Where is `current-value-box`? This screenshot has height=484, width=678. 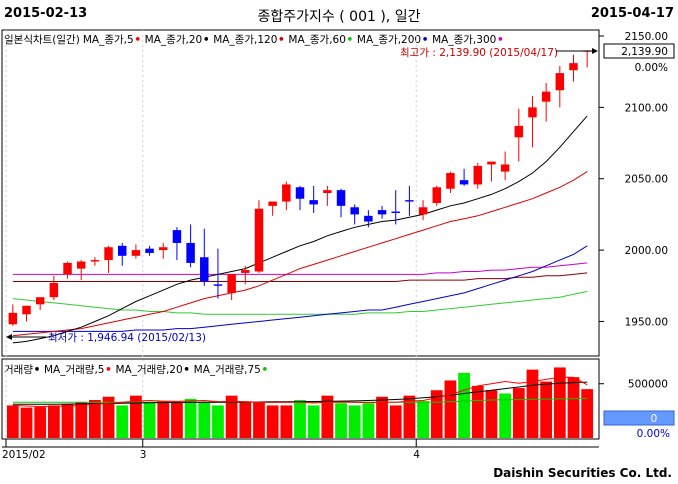 current-value-box is located at coordinates (639, 51).